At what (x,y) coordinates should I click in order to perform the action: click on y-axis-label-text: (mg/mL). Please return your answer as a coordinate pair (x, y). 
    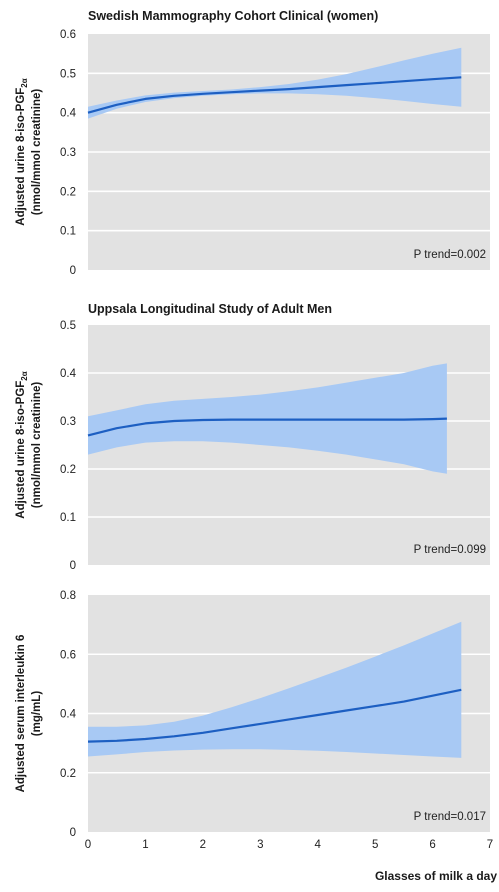
    Looking at the image, I should click on (37, 714).